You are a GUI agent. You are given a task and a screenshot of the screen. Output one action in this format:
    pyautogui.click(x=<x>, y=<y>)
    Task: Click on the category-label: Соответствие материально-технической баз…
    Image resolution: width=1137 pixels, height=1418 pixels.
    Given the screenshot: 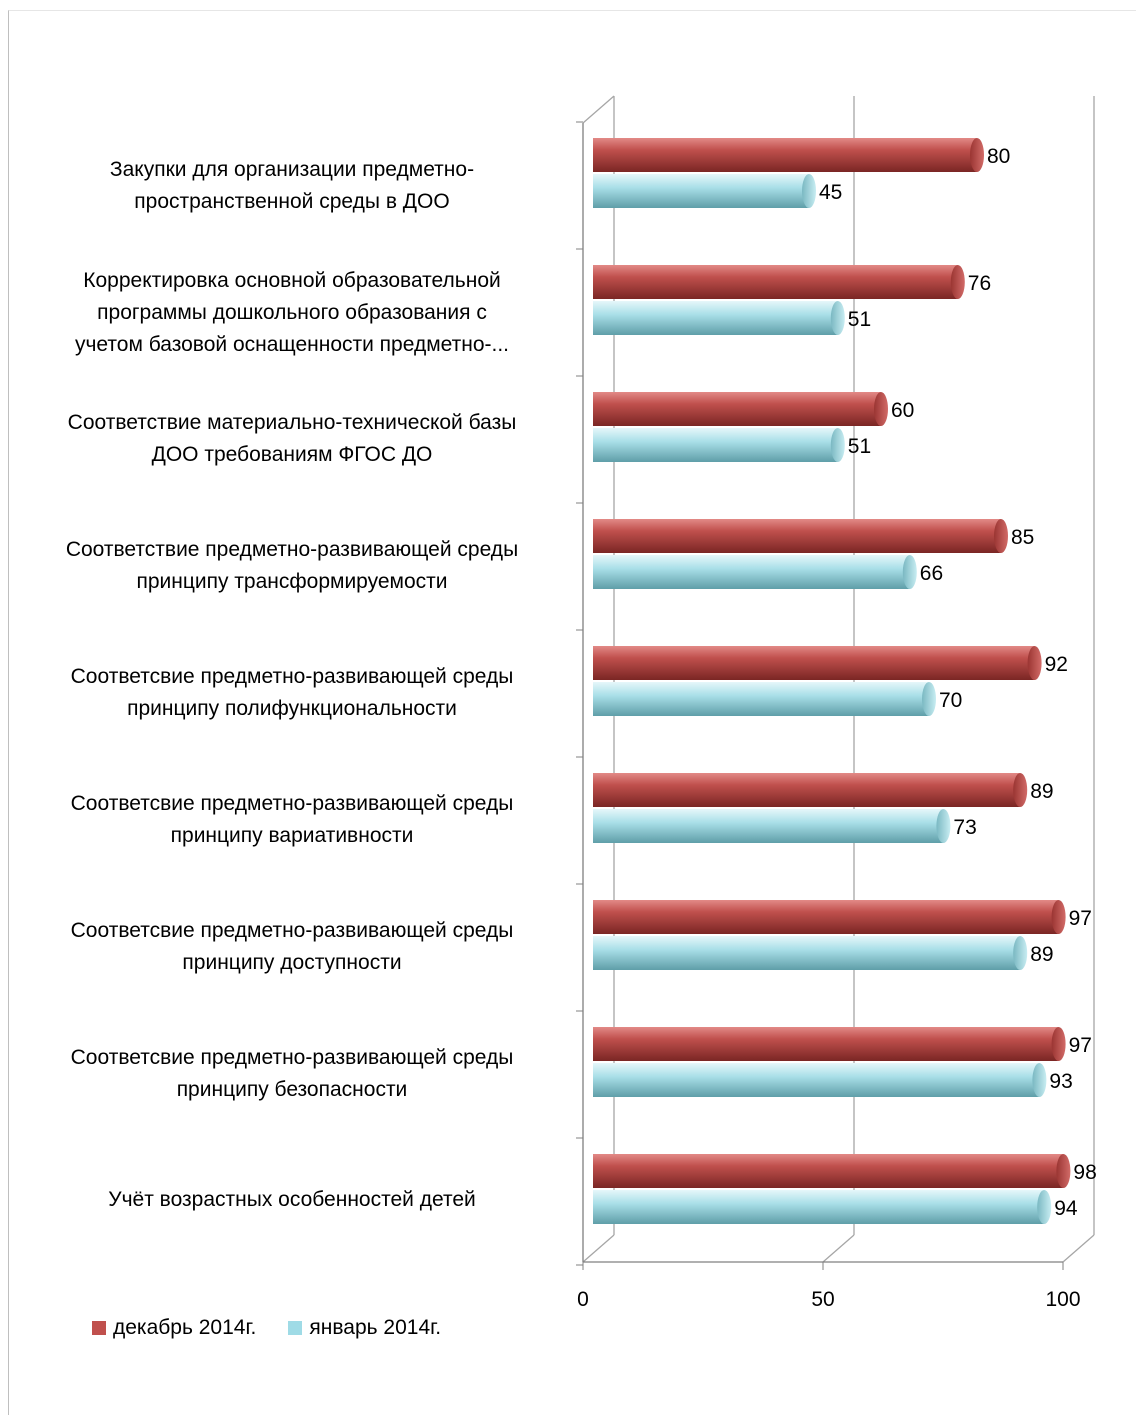 What is the action you would take?
    pyautogui.click(x=292, y=438)
    